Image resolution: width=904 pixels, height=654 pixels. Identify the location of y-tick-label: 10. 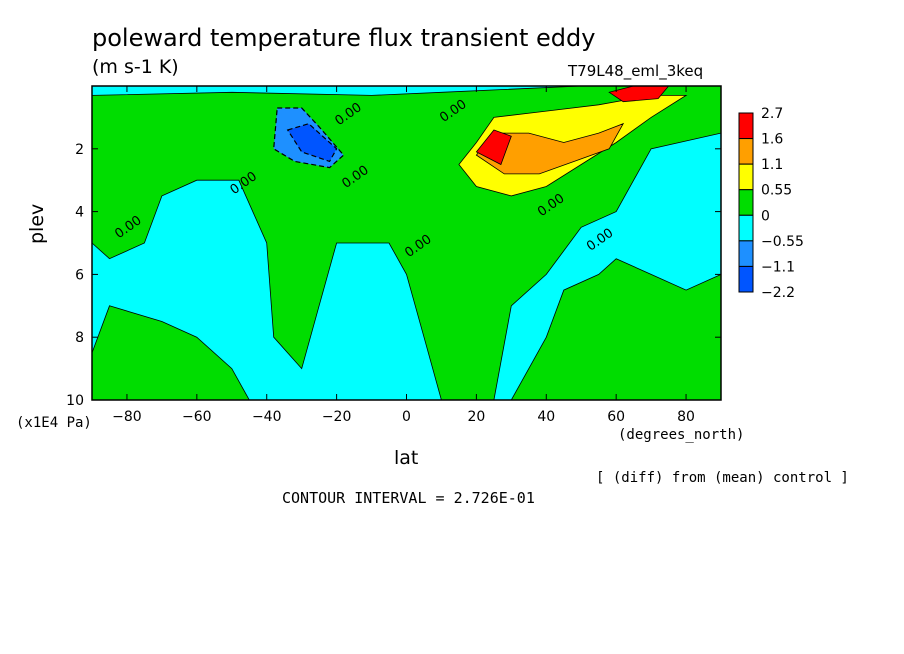
(75, 401).